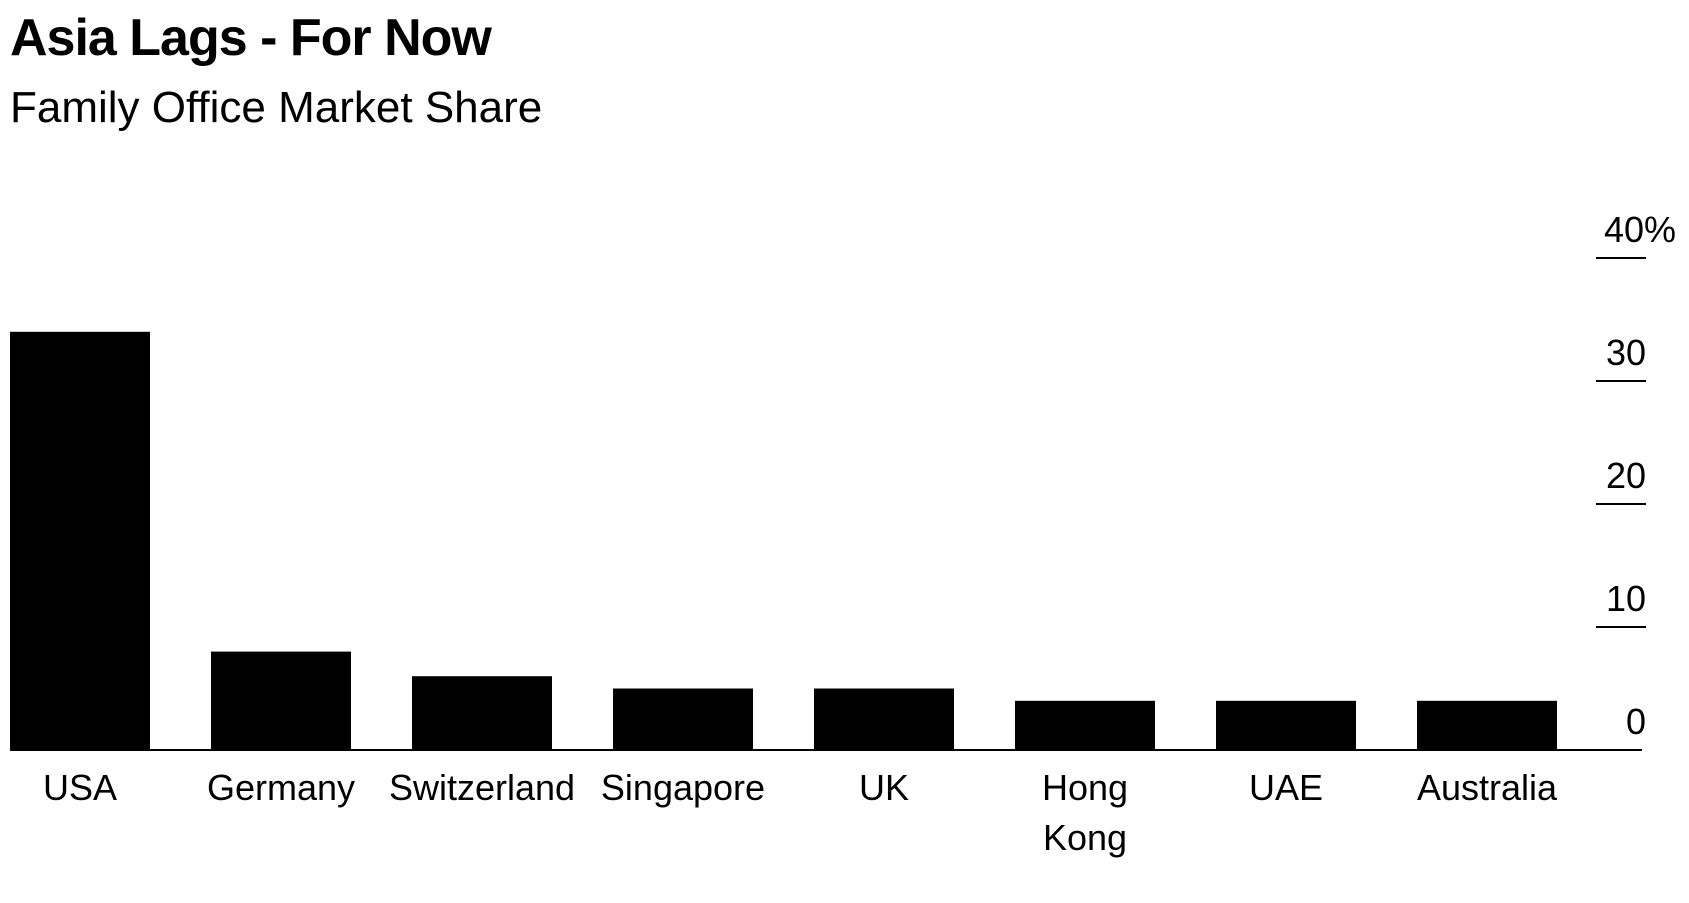 The height and width of the screenshot is (903, 1689). What do you see at coordinates (884, 719) in the screenshot?
I see `bar-uk` at bounding box center [884, 719].